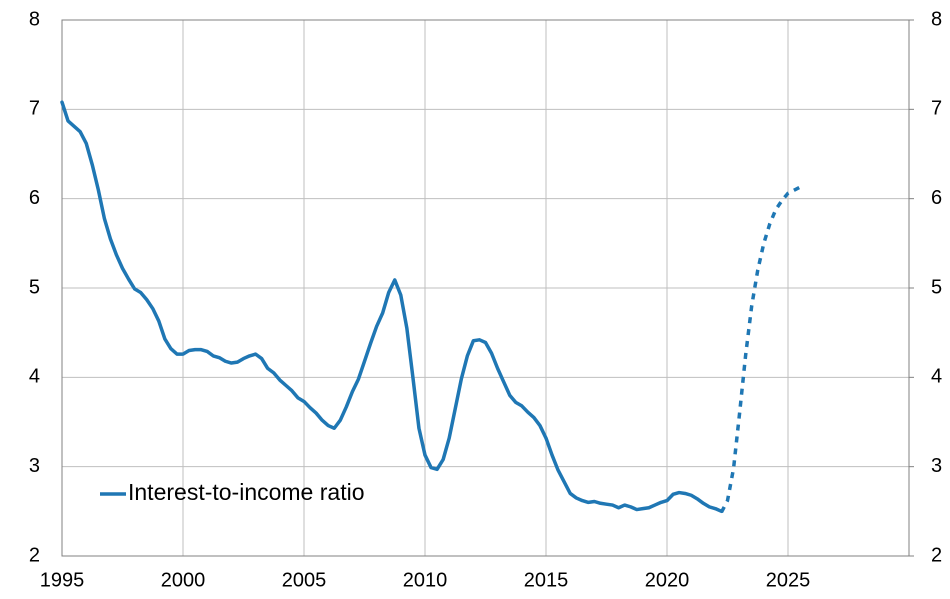 This screenshot has width=950, height=599. I want to click on x-tick-label: 2000, so click(183, 580).